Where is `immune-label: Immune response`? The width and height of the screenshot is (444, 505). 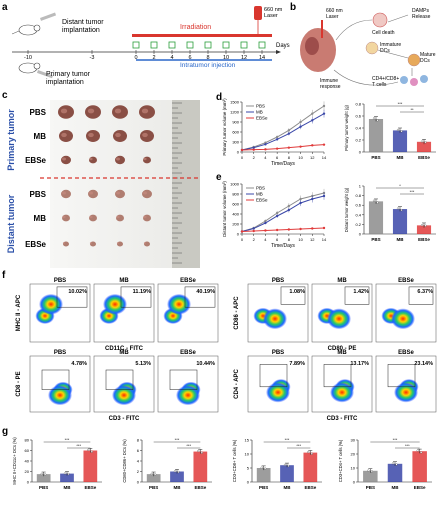 immune-label: Immune response is located at coordinates (330, 84).